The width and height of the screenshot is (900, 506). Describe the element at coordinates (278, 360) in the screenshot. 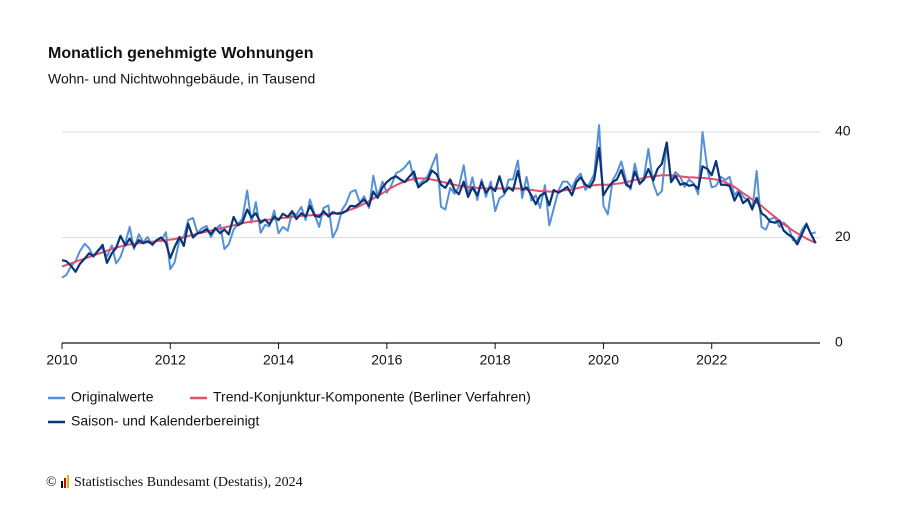

I see `x-tick-label: 2014` at that location.